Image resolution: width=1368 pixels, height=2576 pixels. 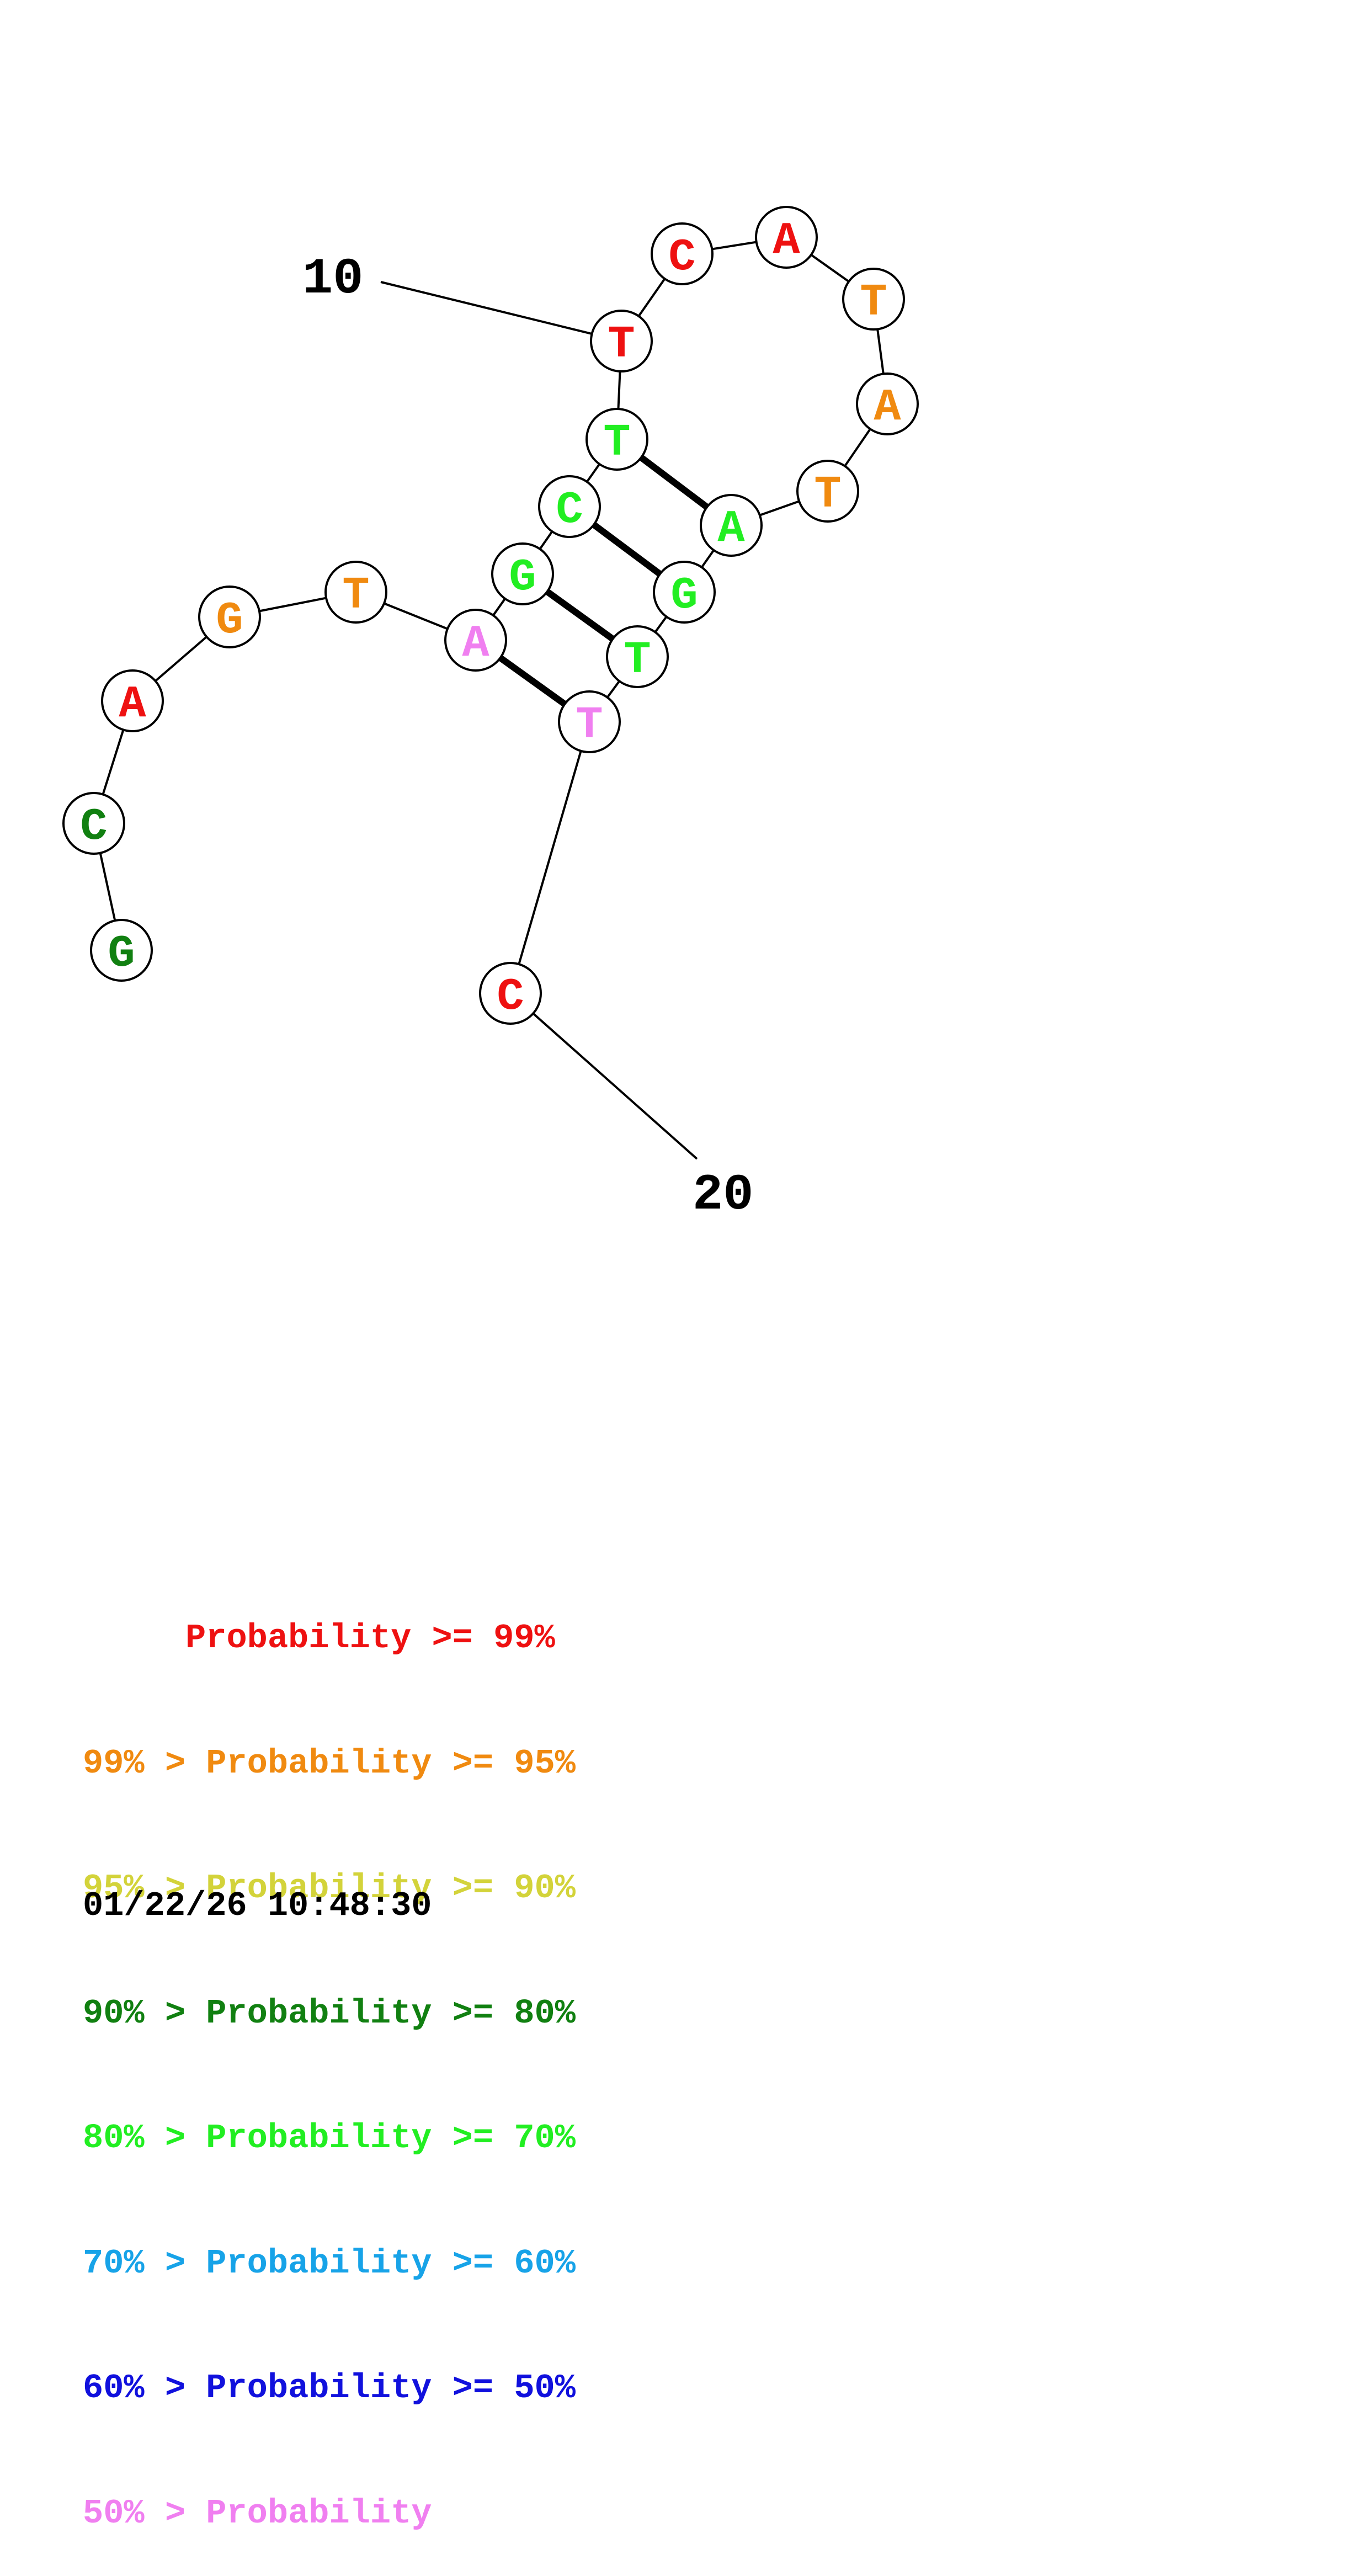 I want to click on legend-row: 95% > Probability >= 90%, so click(x=330, y=1888).